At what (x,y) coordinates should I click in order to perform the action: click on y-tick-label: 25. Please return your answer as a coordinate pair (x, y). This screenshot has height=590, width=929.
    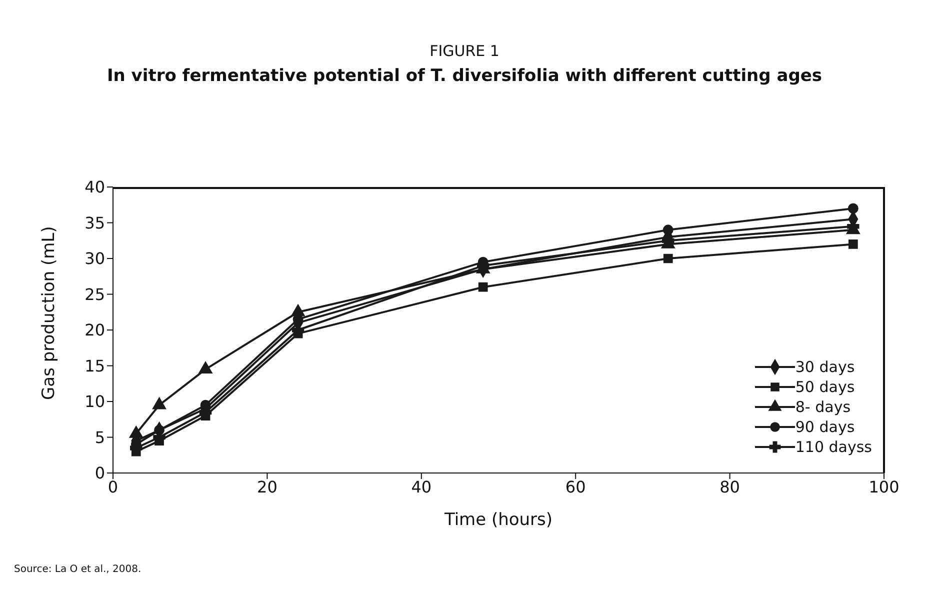
    Looking at the image, I should click on (94, 294).